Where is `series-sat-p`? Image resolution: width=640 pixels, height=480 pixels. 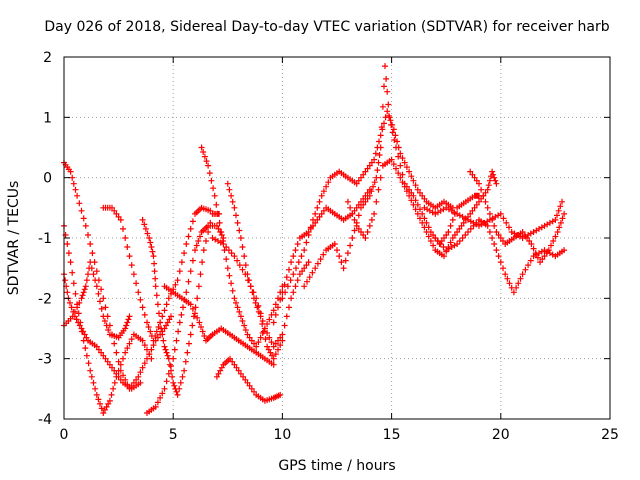
series-sat-p is located at coordinates (422, 208).